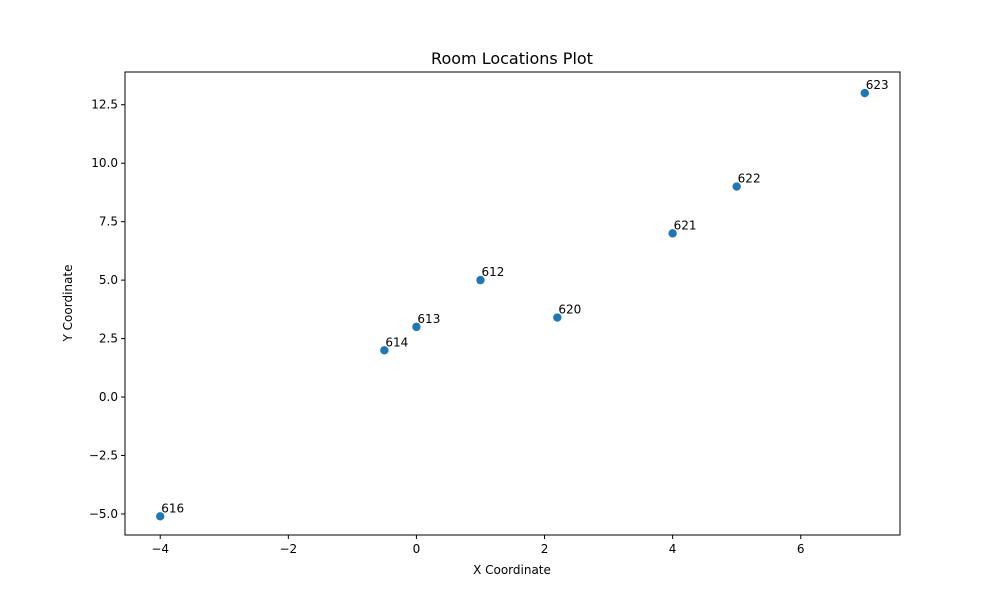 Image resolution: width=1000 pixels, height=600 pixels. What do you see at coordinates (104, 105) in the screenshot?
I see `y-tick-label: 12.5` at bounding box center [104, 105].